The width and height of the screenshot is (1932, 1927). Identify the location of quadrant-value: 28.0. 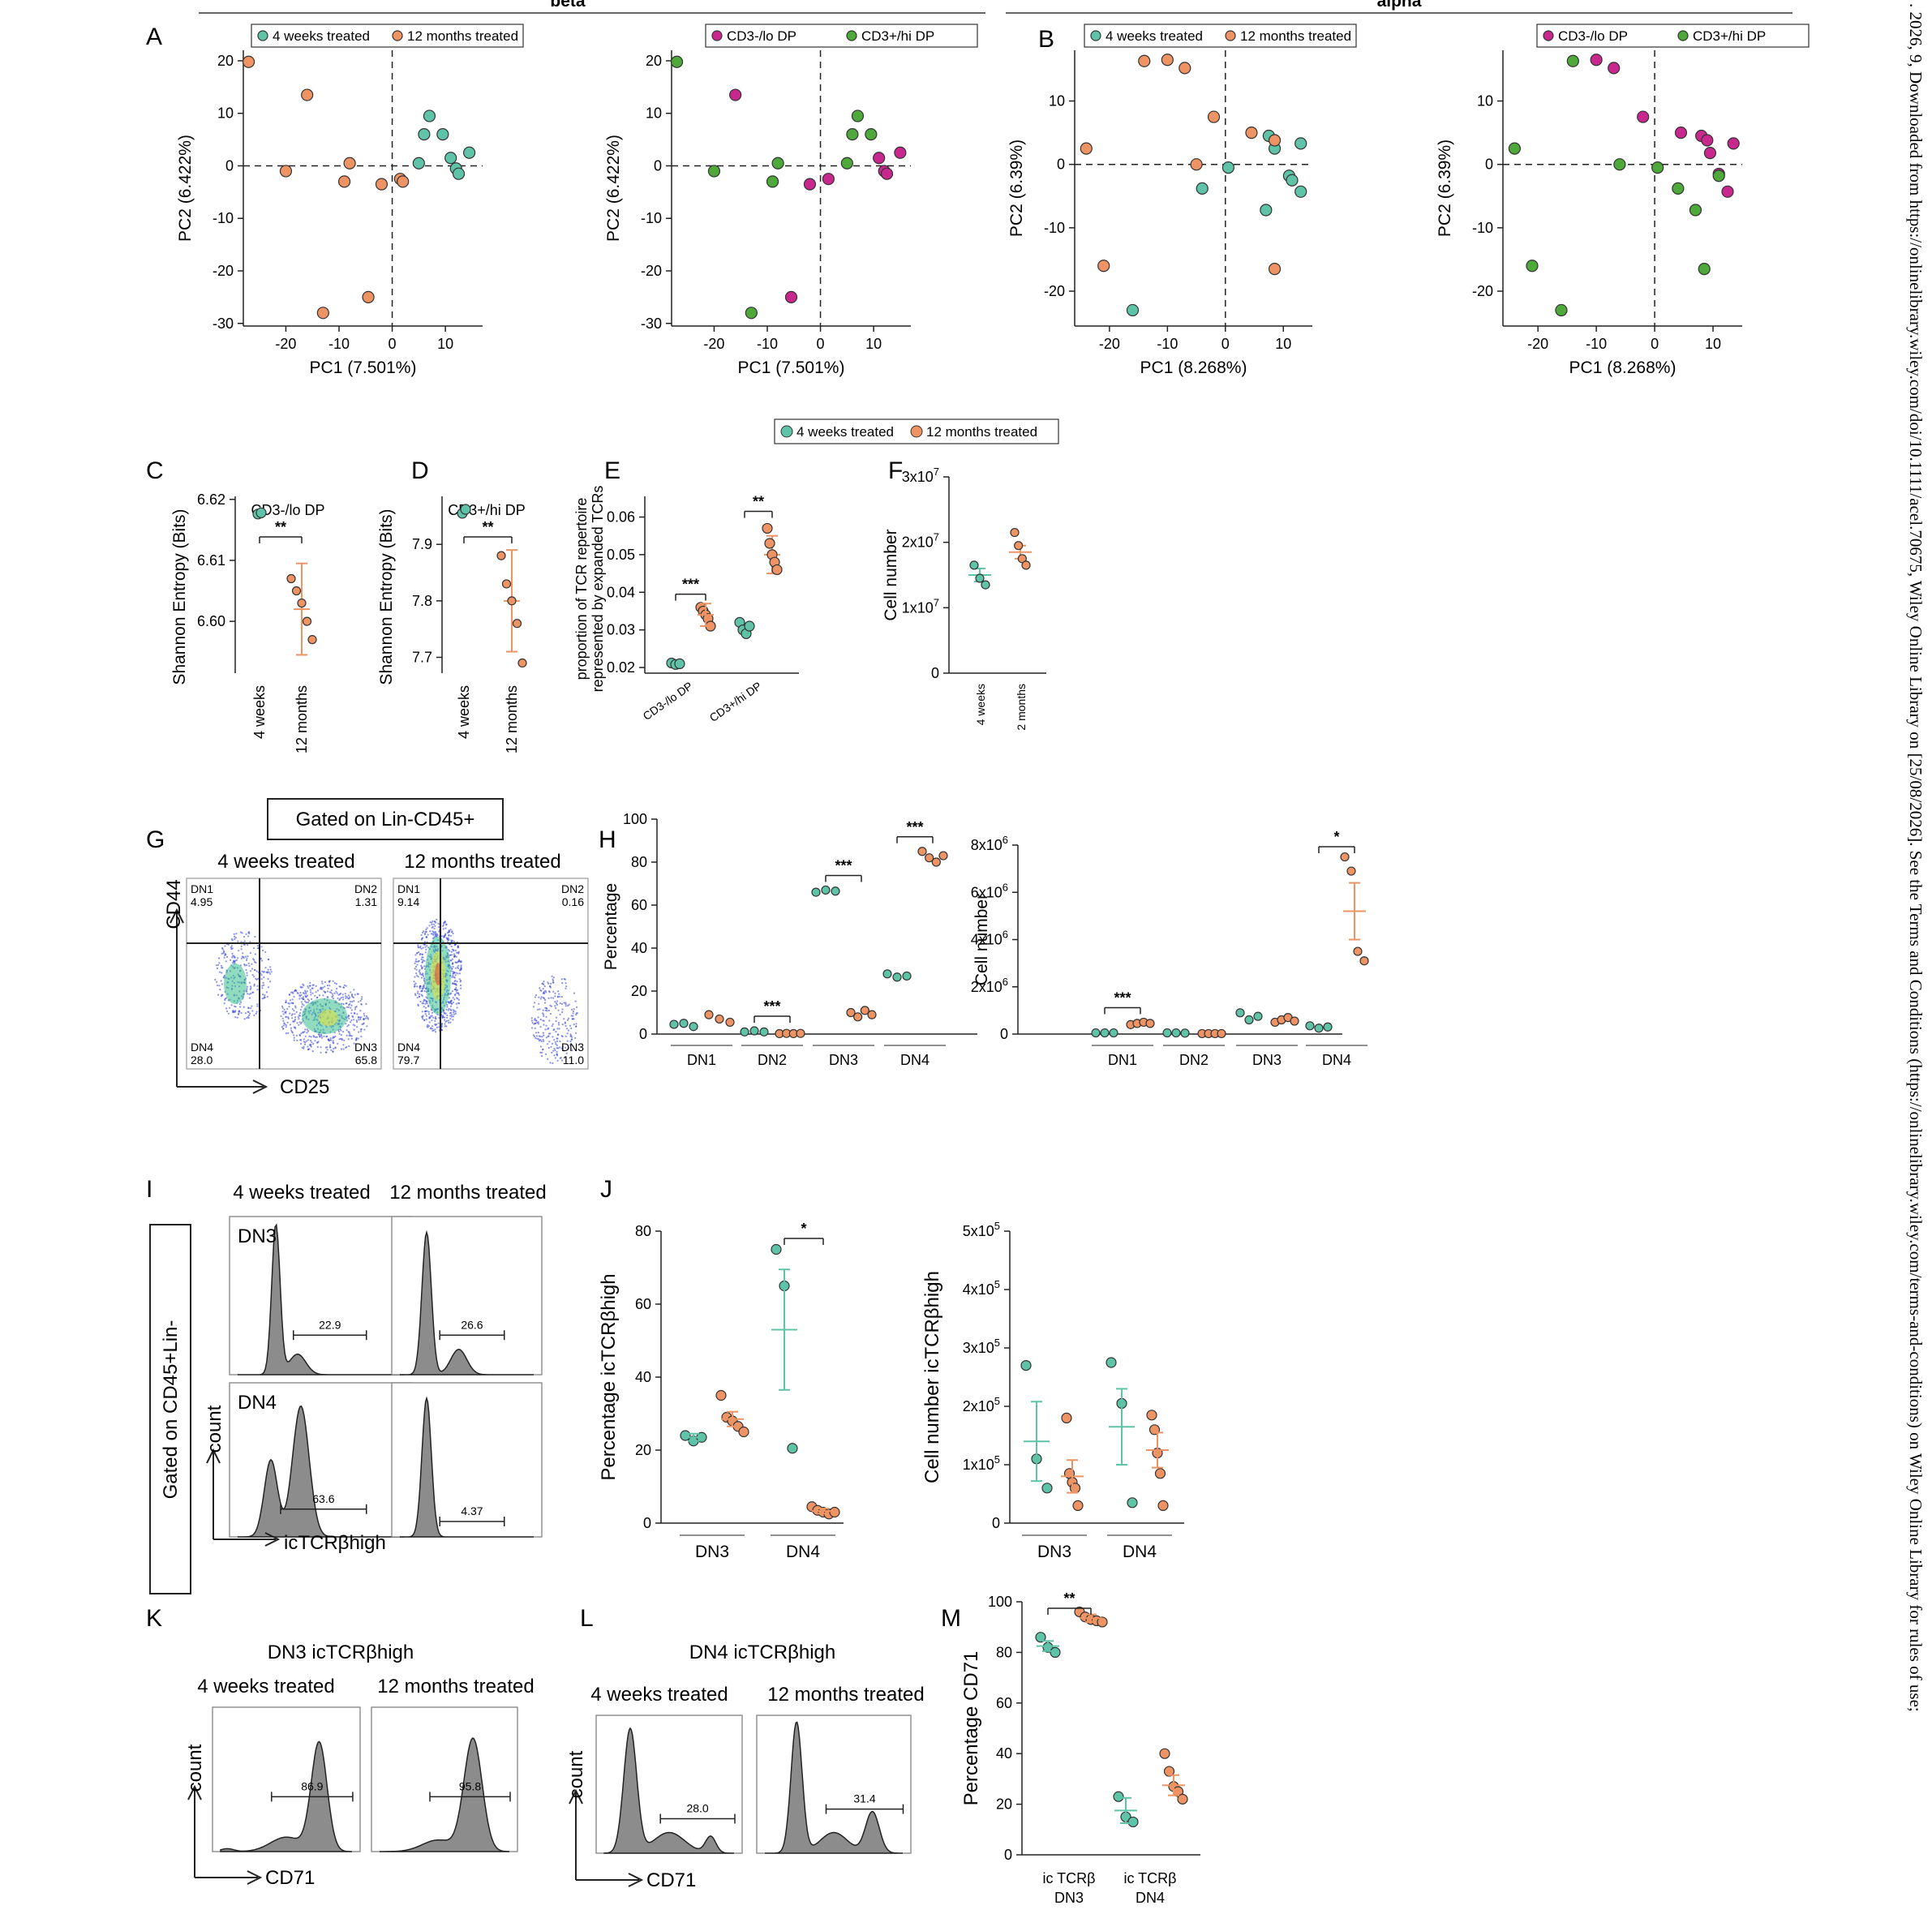
(202, 1060).